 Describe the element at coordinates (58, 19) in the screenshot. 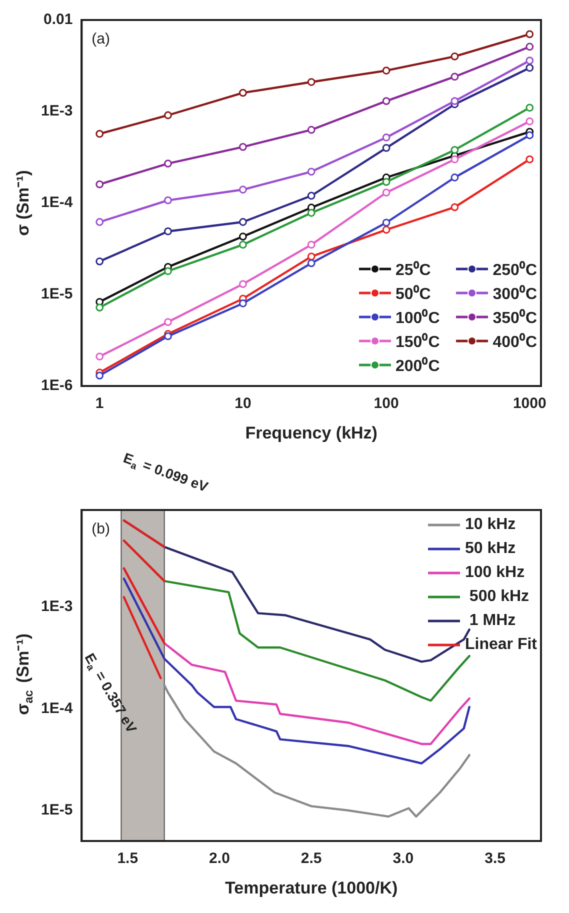

I see `y-tick-label: 0.01` at that location.